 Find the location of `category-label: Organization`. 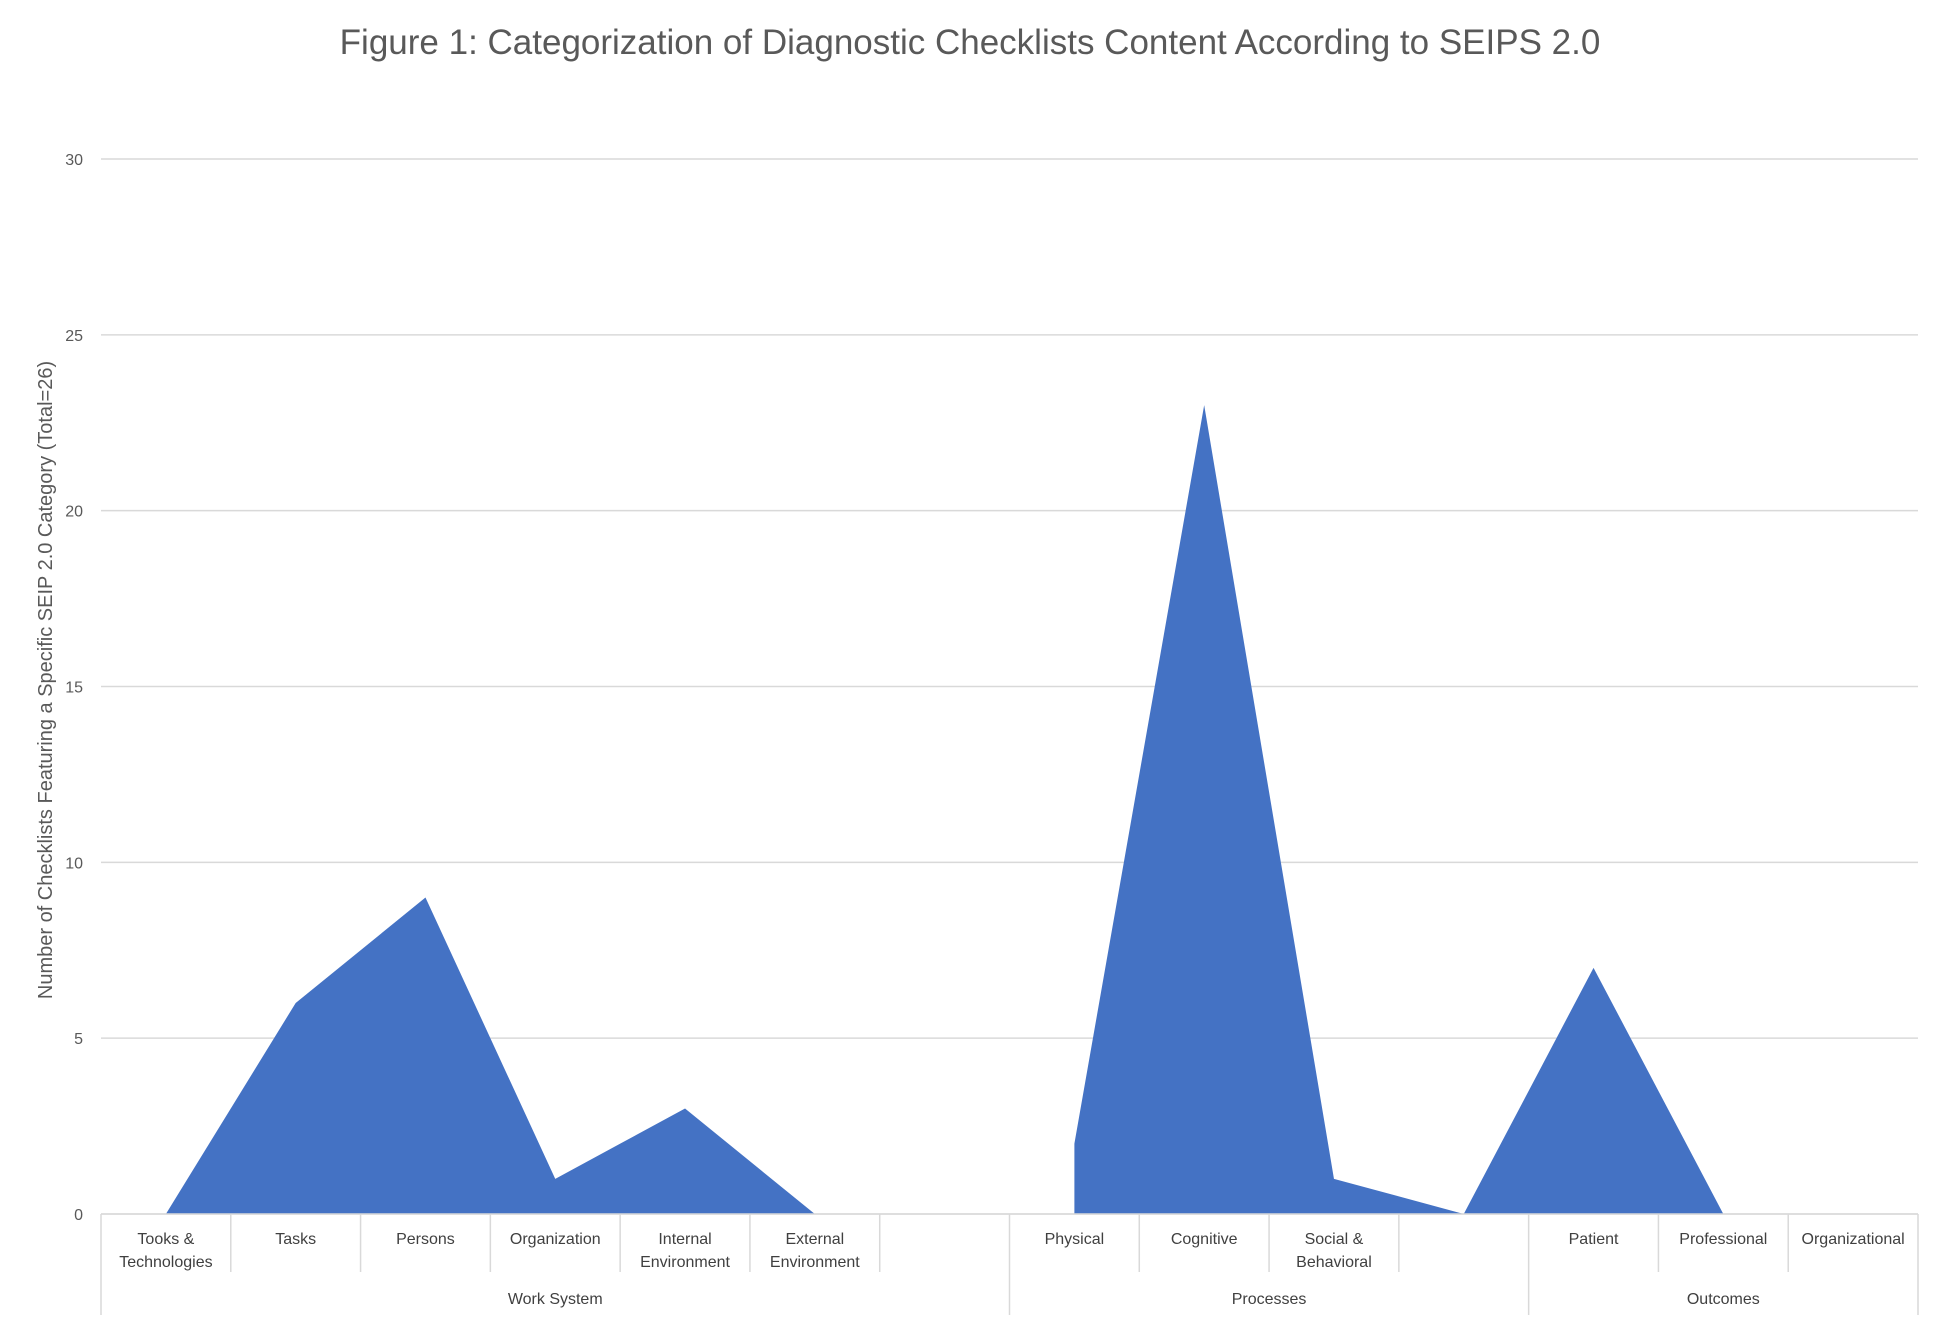

category-label: Organization is located at coordinates (555, 1239).